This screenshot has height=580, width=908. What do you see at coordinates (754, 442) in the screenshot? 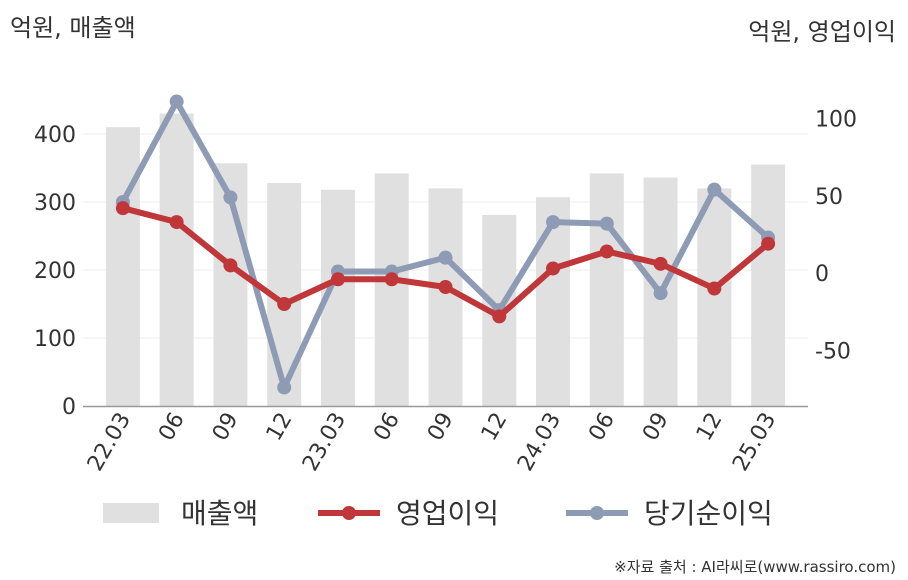
I see `x-tick-label: 25.03` at bounding box center [754, 442].